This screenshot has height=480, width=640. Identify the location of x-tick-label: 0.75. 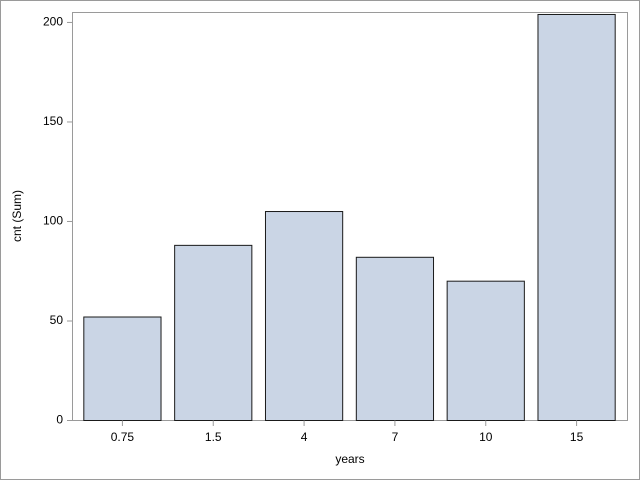
(123, 437).